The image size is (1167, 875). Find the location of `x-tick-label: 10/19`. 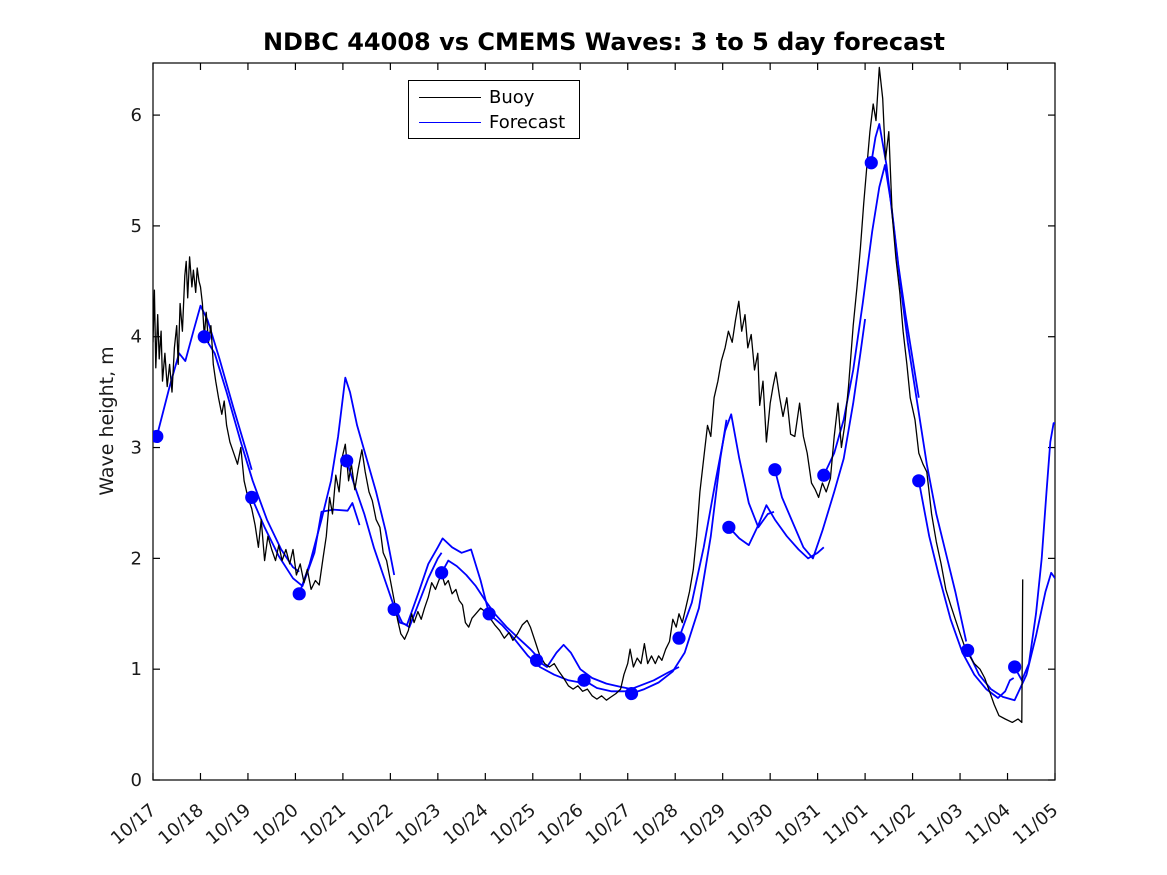

x-tick-label: 10/19 is located at coordinates (228, 824).